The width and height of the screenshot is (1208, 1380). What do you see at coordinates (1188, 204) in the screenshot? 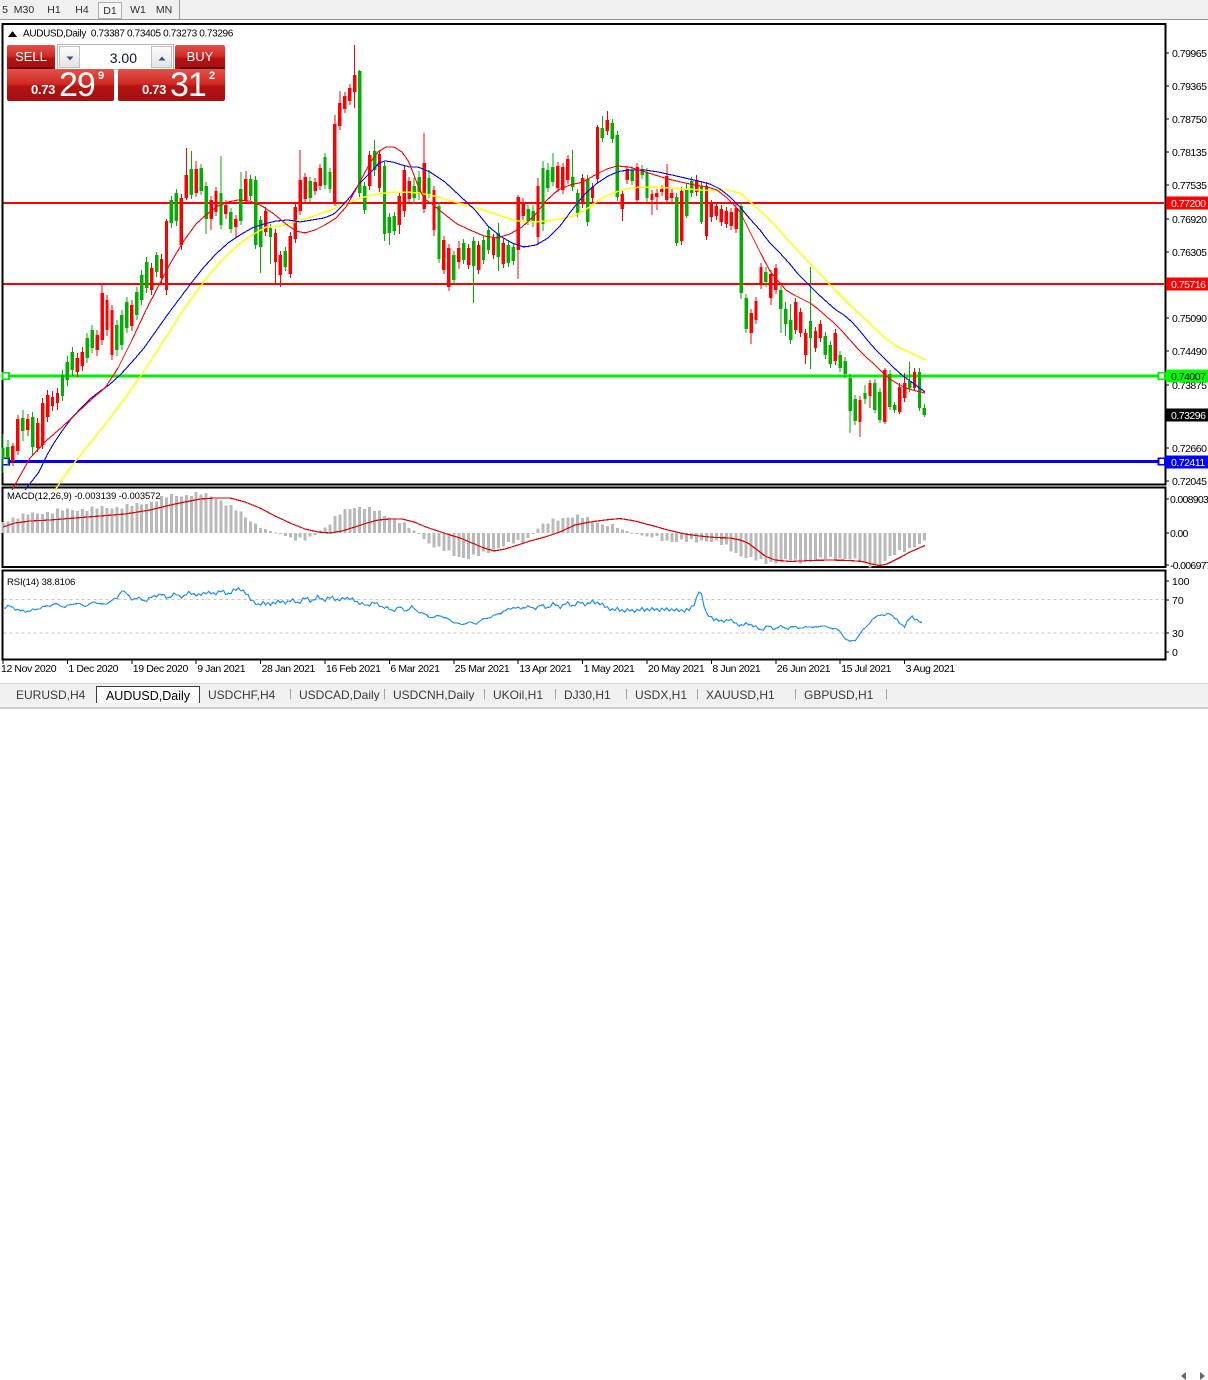
I see `svg-text: 0.77200` at bounding box center [1188, 204].